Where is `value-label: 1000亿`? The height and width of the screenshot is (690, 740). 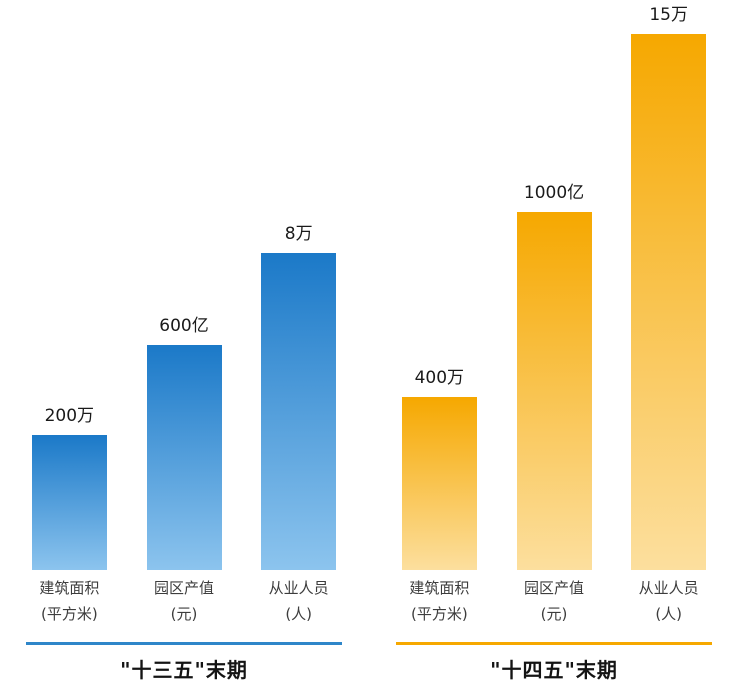 value-label: 1000亿 is located at coordinates (554, 193).